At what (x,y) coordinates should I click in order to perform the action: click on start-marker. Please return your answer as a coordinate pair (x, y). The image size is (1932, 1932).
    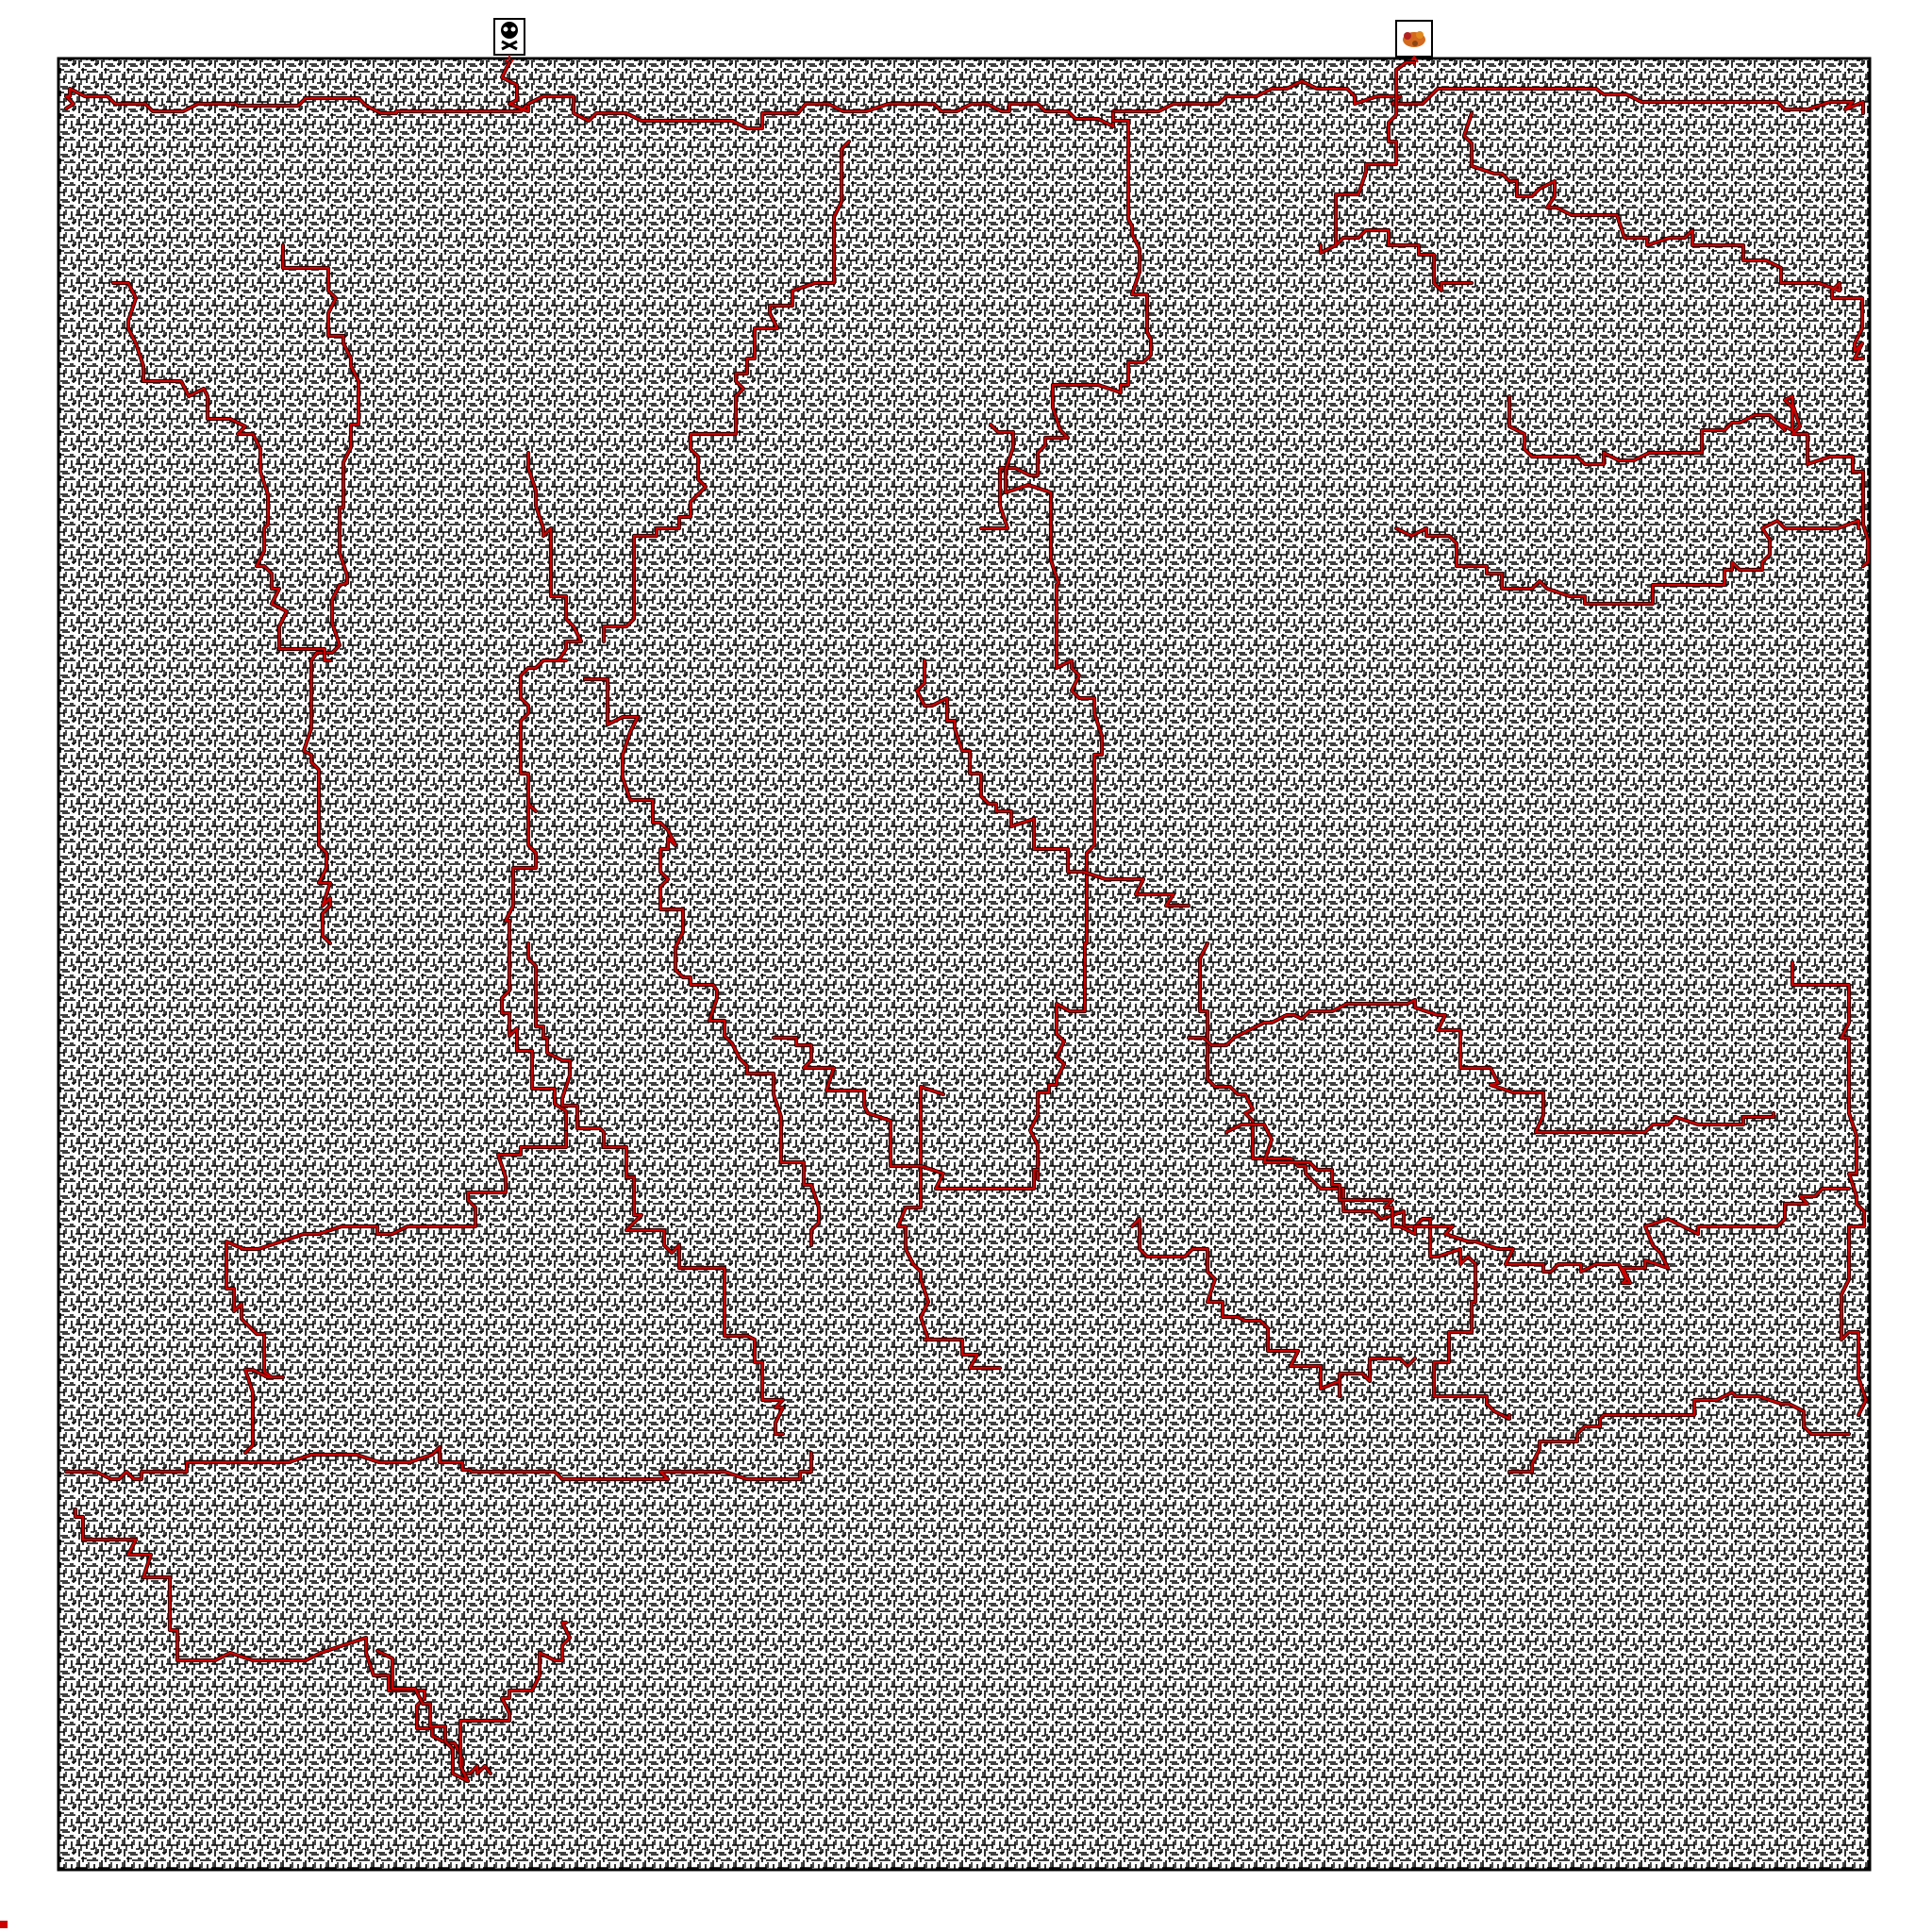
    Looking at the image, I should click on (509, 42).